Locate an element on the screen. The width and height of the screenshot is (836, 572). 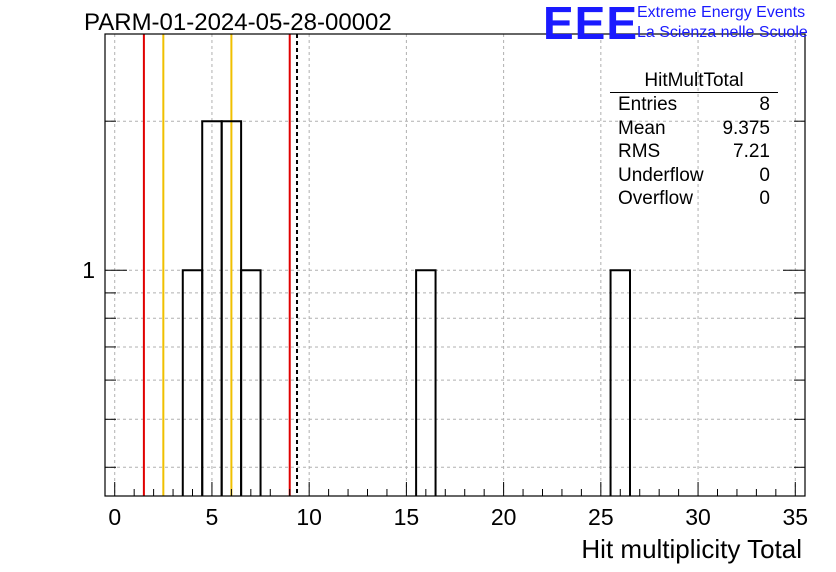
x-tick-label: 30 is located at coordinates (698, 517).